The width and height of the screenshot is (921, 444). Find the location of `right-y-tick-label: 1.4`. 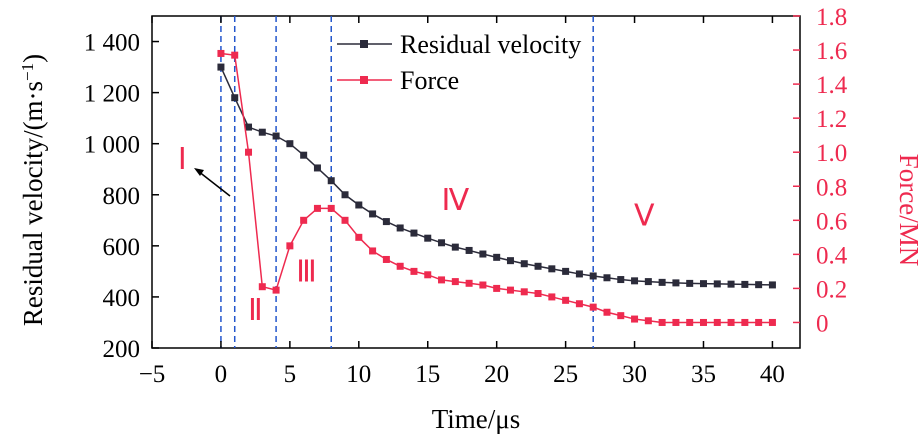

right-y-tick-label: 1.4 is located at coordinates (832, 85).